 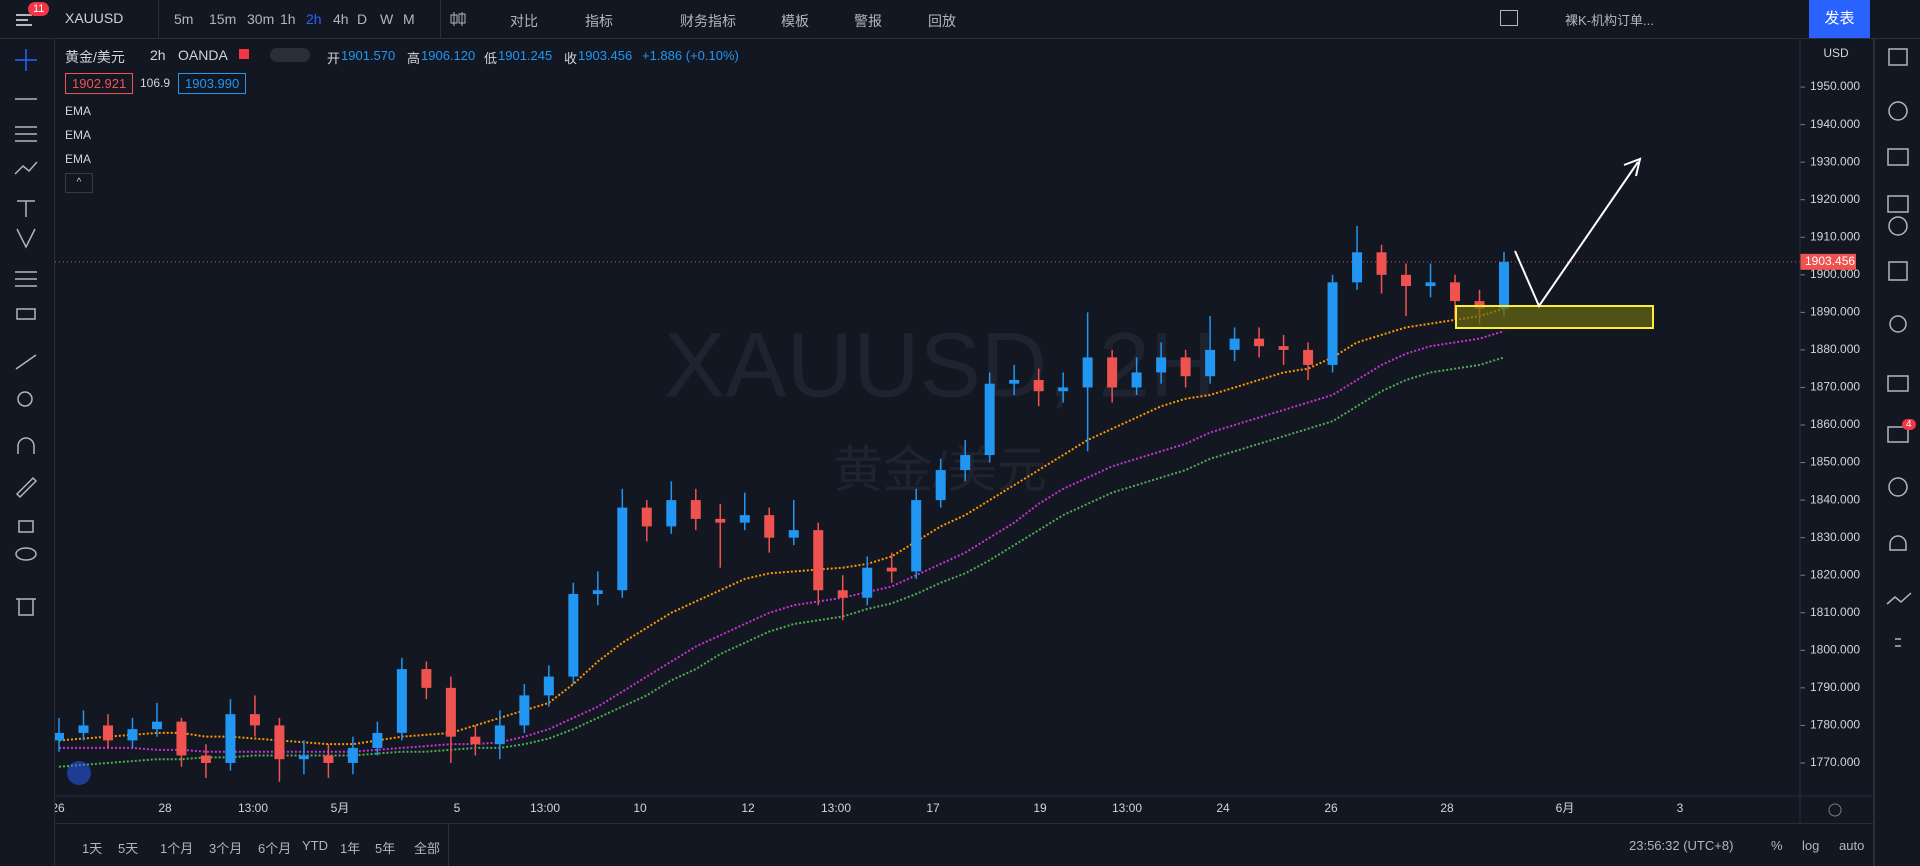 I want to click on toolbar-button: 模板, so click(x=795, y=21).